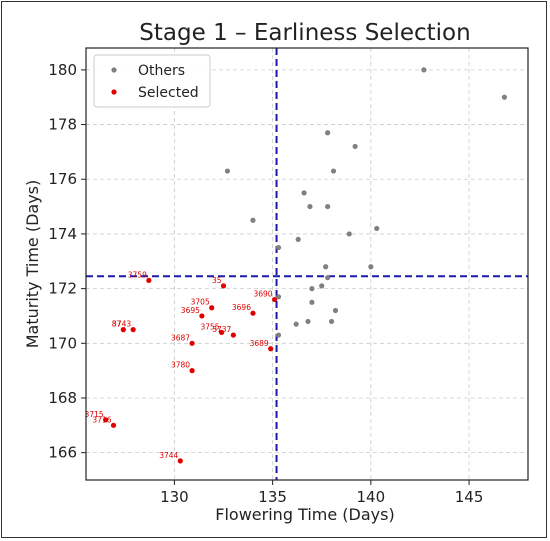  I want to click on point-label: 3780, so click(180, 365).